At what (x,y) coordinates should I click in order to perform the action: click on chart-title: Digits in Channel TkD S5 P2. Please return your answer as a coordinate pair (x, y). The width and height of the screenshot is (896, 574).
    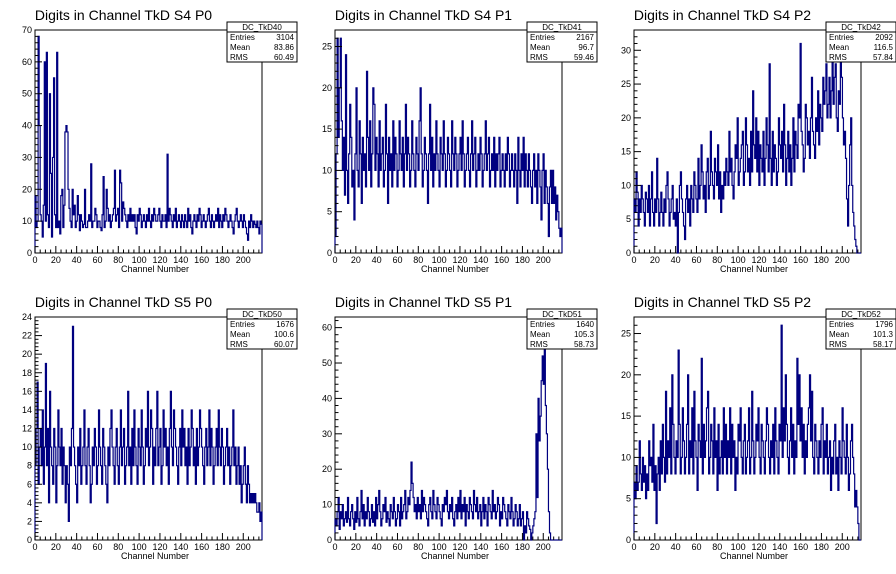
    Looking at the image, I should click on (722, 302).